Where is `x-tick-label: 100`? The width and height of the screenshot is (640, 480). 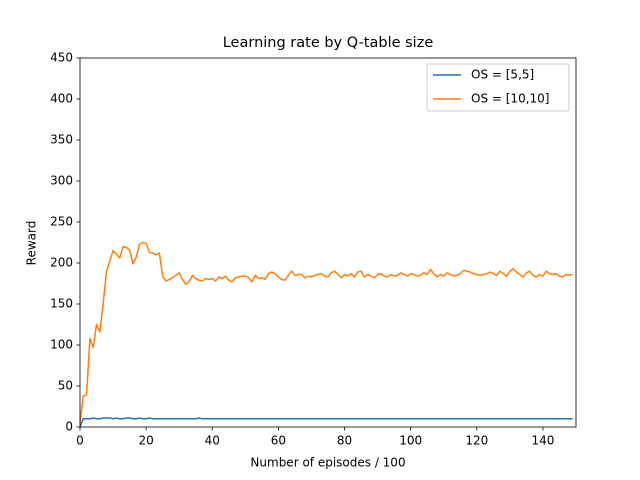
x-tick-label: 100 is located at coordinates (410, 441).